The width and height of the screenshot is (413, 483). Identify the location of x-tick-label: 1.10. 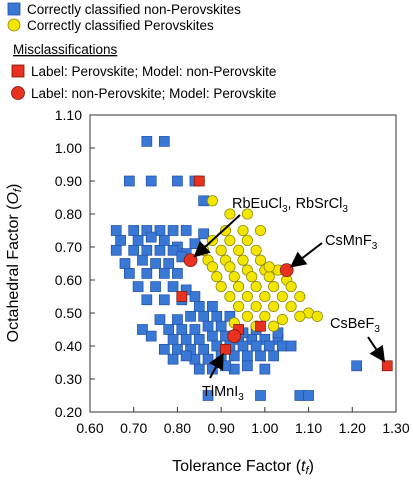
(308, 428).